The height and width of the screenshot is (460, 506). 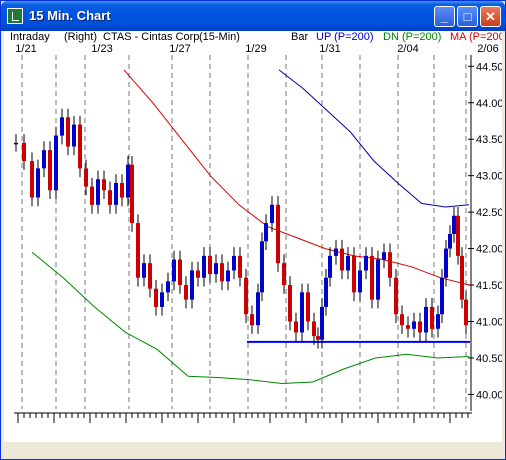 I want to click on ma-label: MA (P=200, so click(x=476, y=37).